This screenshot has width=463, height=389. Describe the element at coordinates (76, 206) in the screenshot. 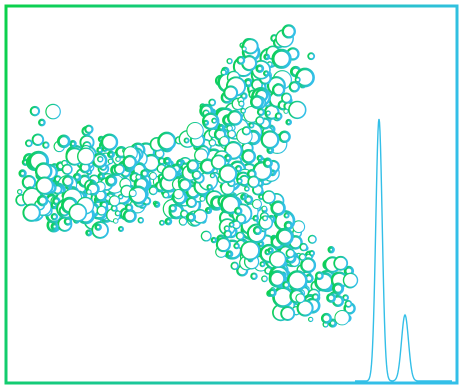

I see `left-arm-lower` at that location.